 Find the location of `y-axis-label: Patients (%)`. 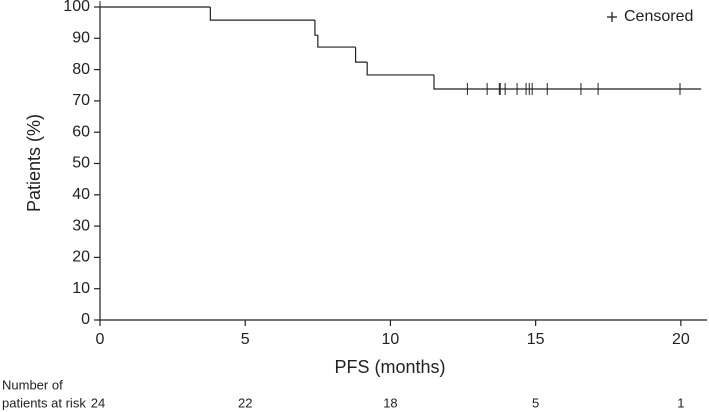

y-axis-label: Patients (%) is located at coordinates (34, 163).